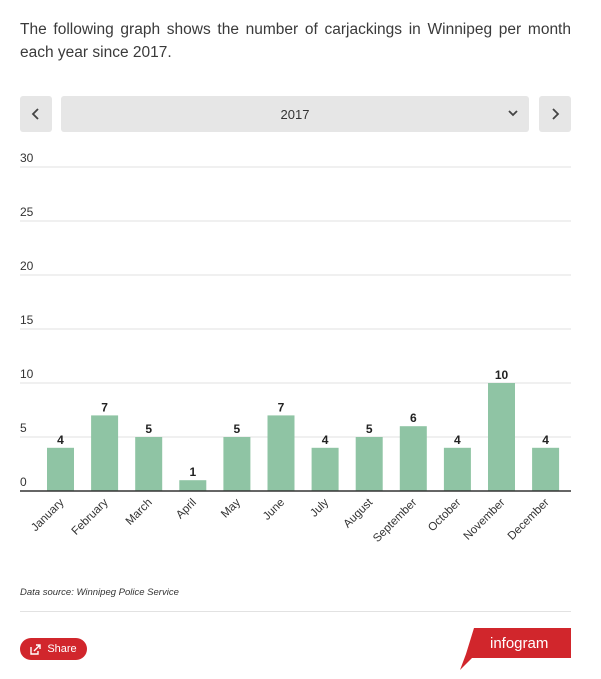 This screenshot has height=679, width=601. What do you see at coordinates (139, 512) in the screenshot?
I see `x-tick-label: March` at bounding box center [139, 512].